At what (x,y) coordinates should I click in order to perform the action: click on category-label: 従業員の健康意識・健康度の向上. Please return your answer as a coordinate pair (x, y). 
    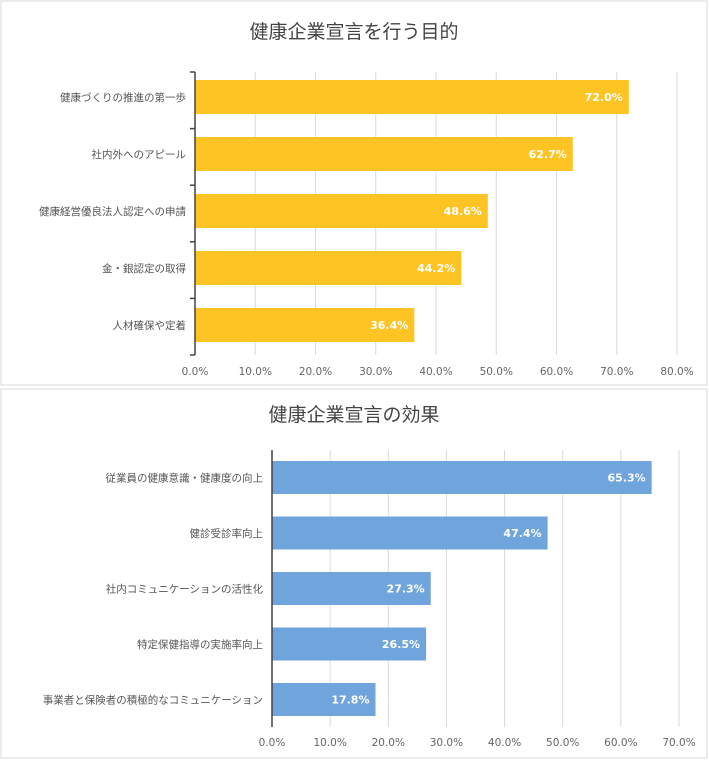
    Looking at the image, I should click on (185, 478).